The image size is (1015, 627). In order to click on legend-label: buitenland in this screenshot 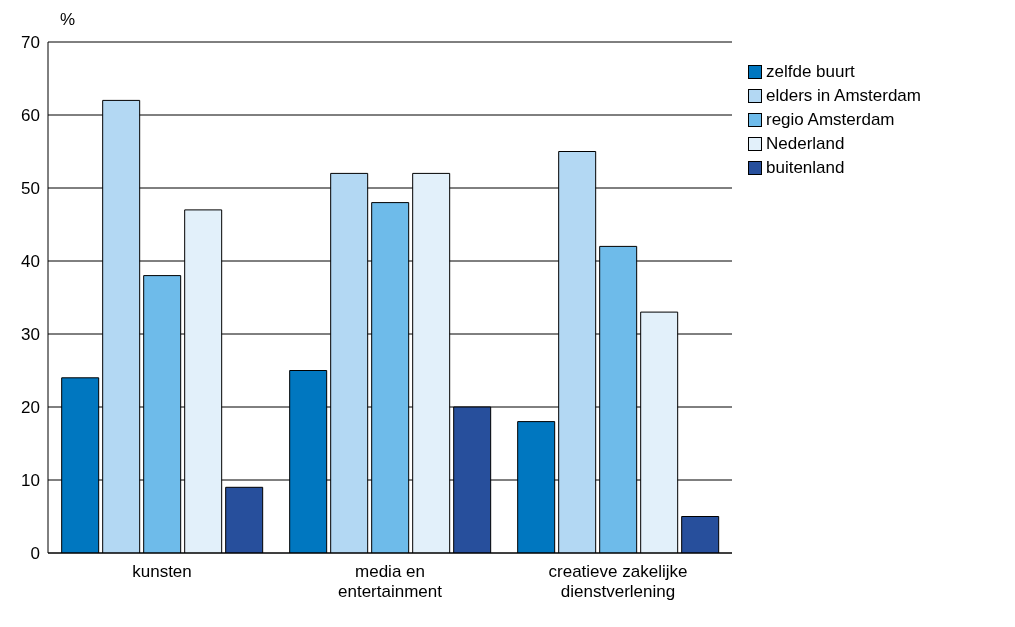, I will do `click(805, 168)`.